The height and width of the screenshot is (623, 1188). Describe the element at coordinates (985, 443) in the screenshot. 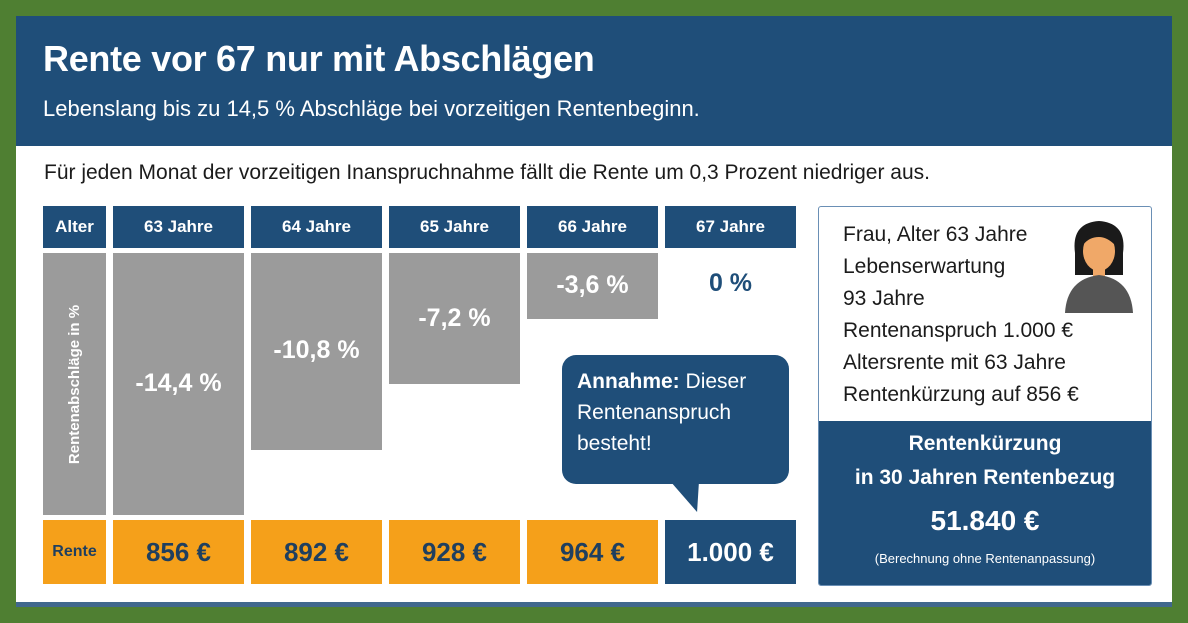

I see `summary-line-1: Rentenkürzung` at that location.